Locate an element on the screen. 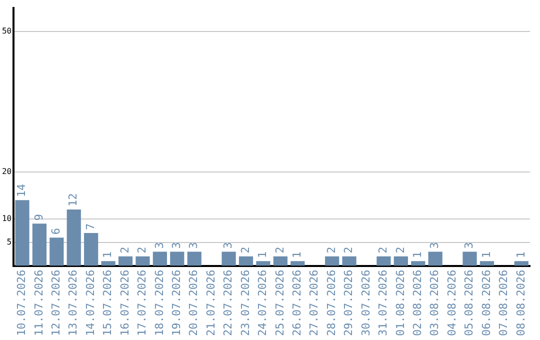 The width and height of the screenshot is (540, 340). x-tick-label: 19.07.2026 is located at coordinates (177, 303).